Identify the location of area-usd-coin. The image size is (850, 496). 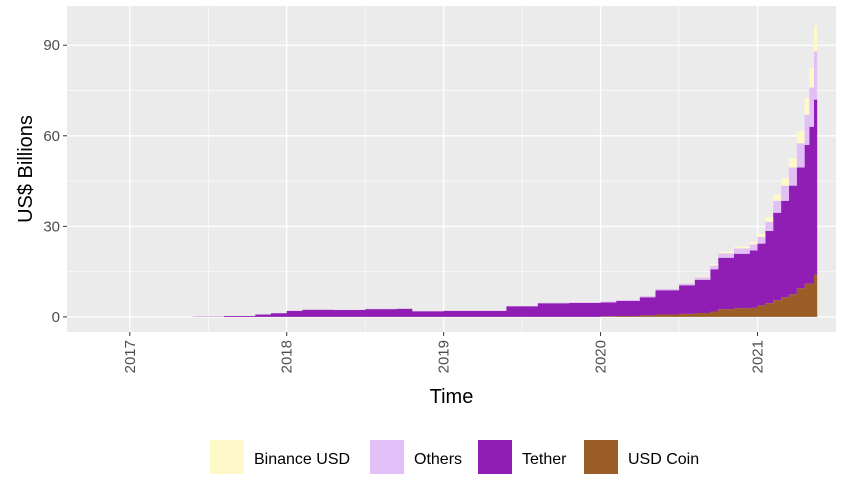
(505, 295).